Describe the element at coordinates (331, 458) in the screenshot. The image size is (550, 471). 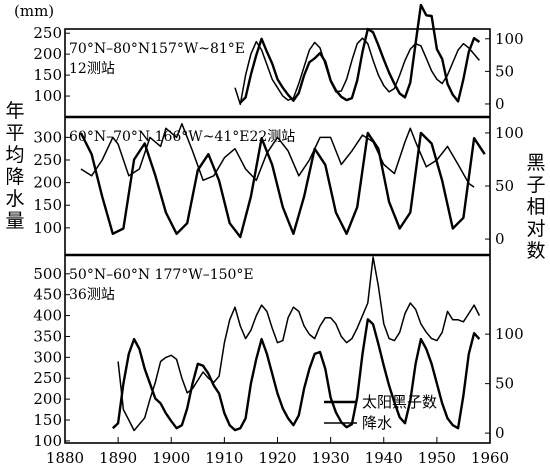
I see `x-tick-label: 1930` at that location.